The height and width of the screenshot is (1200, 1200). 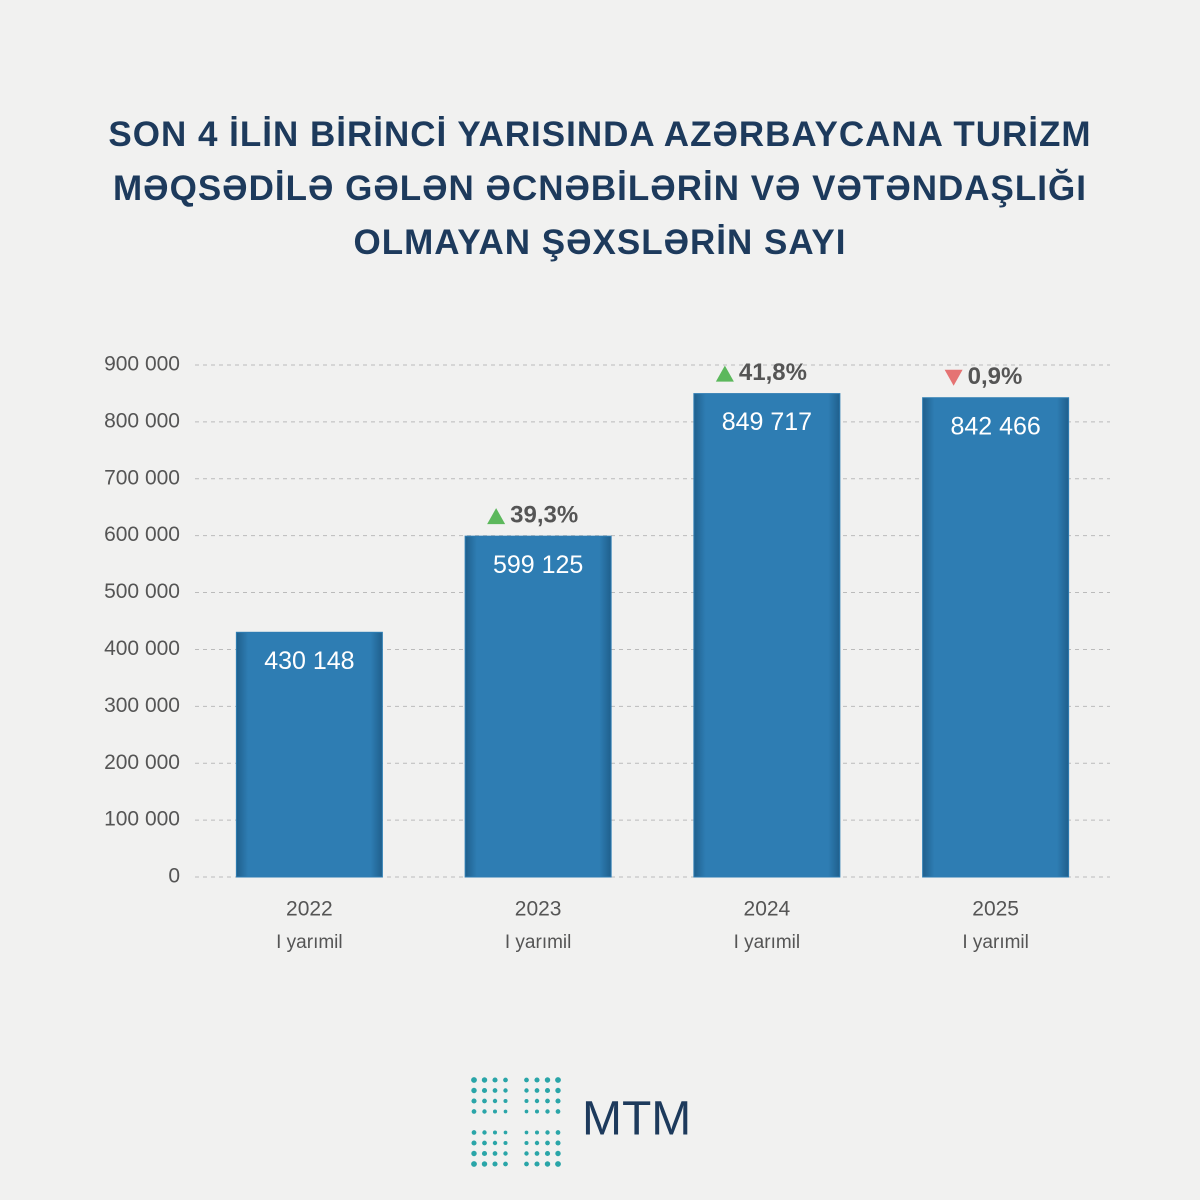 I want to click on x-tick-label: 2025, so click(x=995, y=909).